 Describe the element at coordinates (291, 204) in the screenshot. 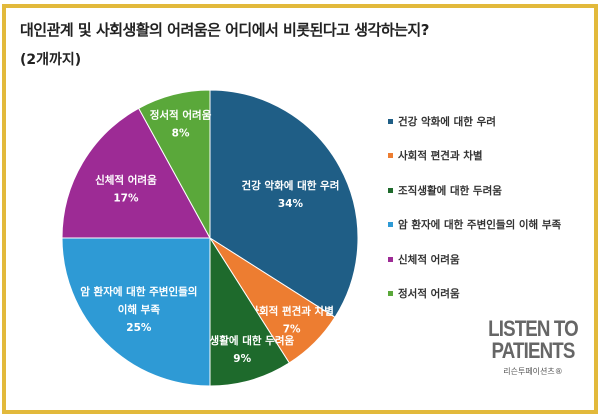

I see `slice-value-label: 34%` at that location.